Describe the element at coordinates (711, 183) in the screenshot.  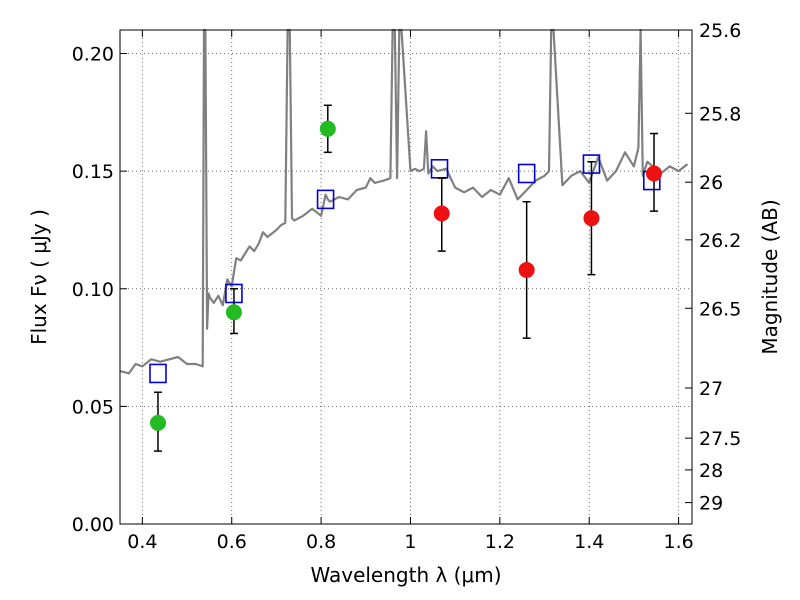
I see `right-tick-label: 26` at that location.